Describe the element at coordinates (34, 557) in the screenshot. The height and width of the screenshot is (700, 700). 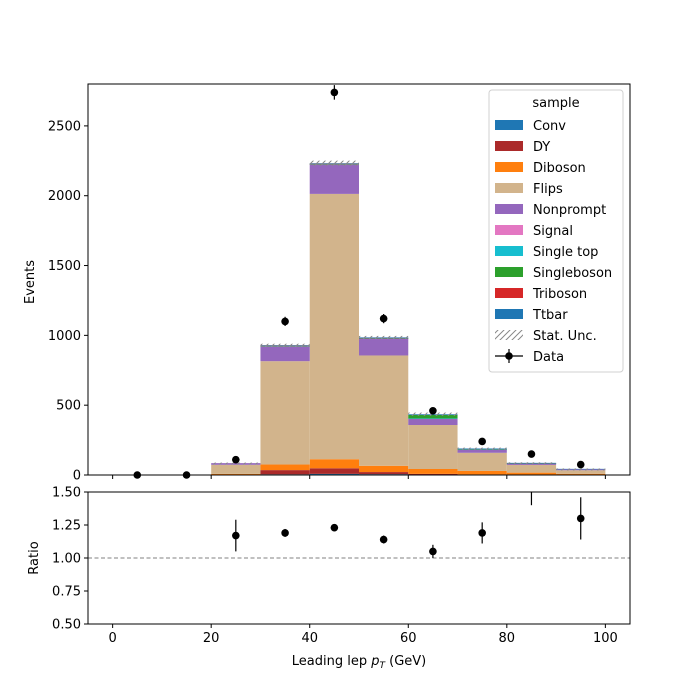
I see `ratio-y-axis-label: Ratio` at that location.